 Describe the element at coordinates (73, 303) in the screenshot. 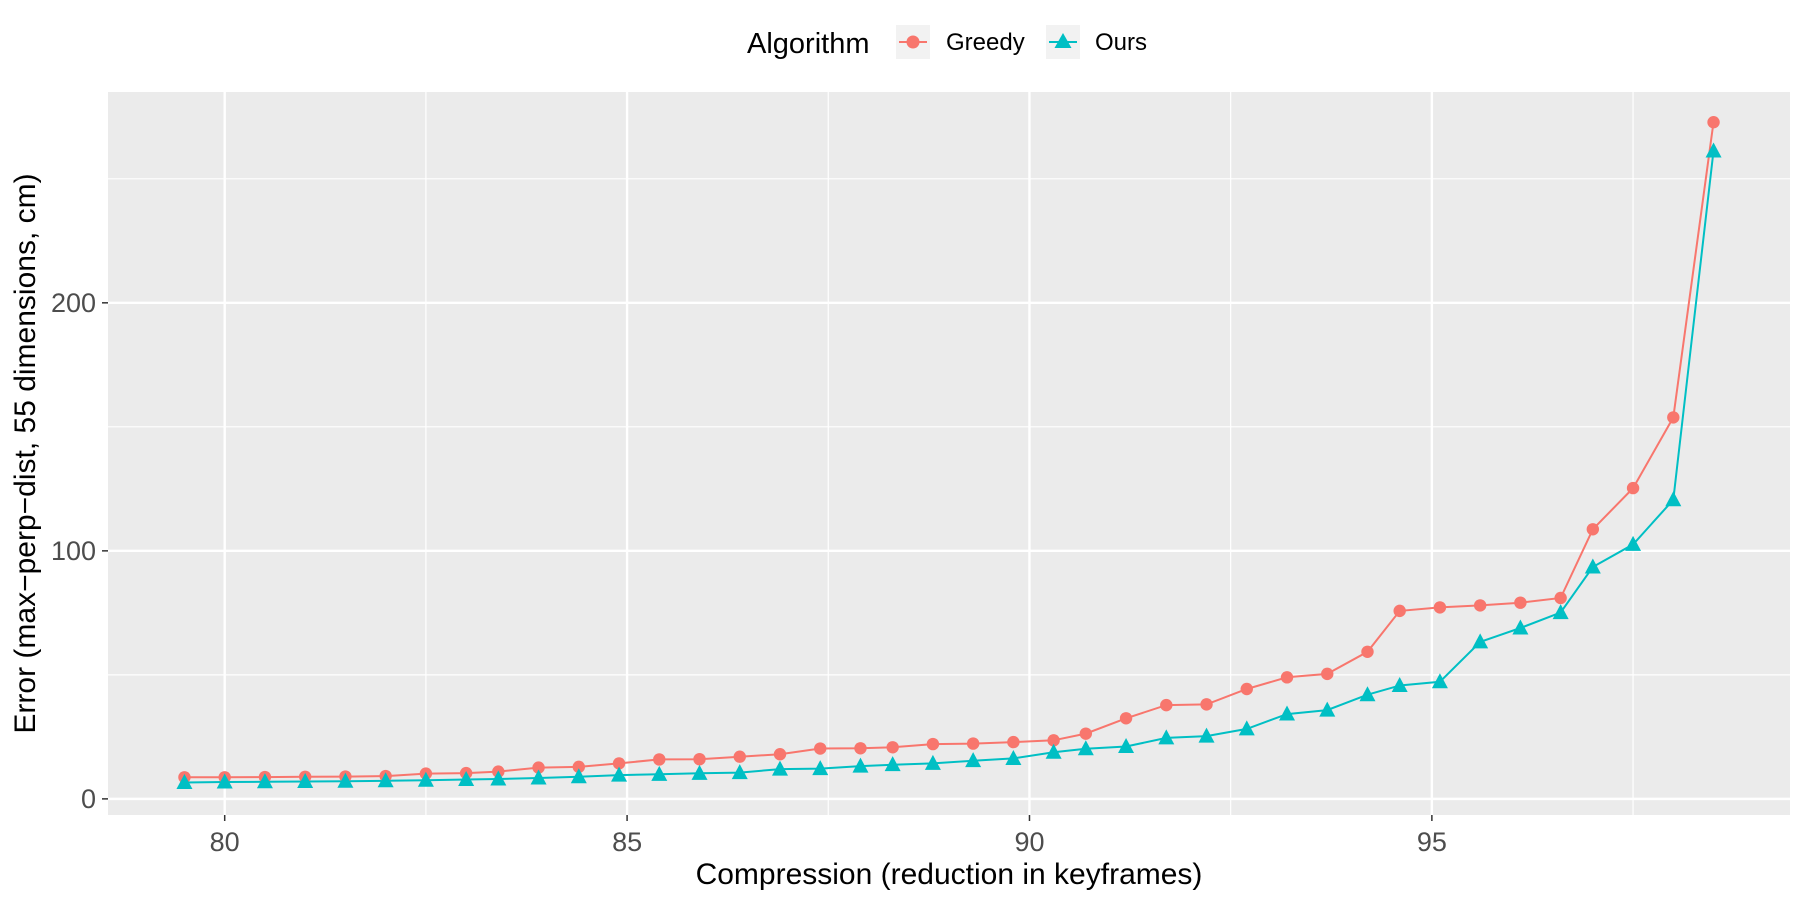

I see `y-tick-label: 200` at that location.